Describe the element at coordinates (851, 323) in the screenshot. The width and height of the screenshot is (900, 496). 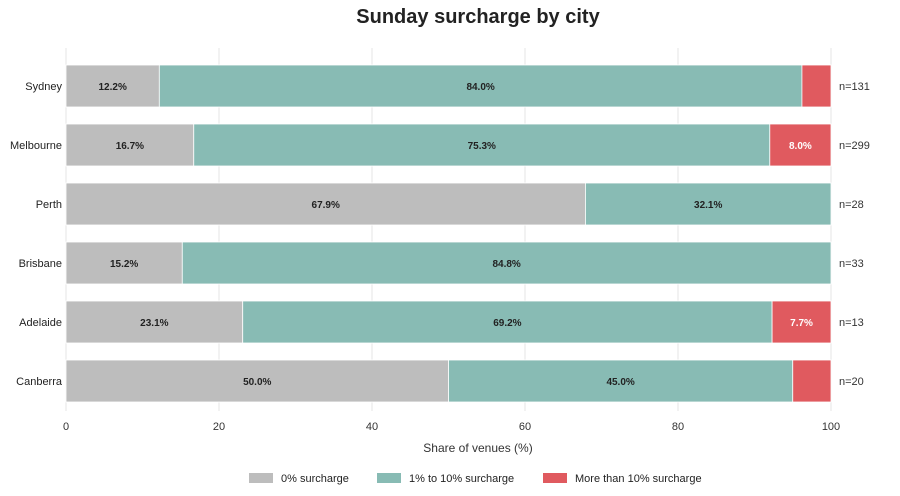
I see `sample-size-label: n=13` at that location.